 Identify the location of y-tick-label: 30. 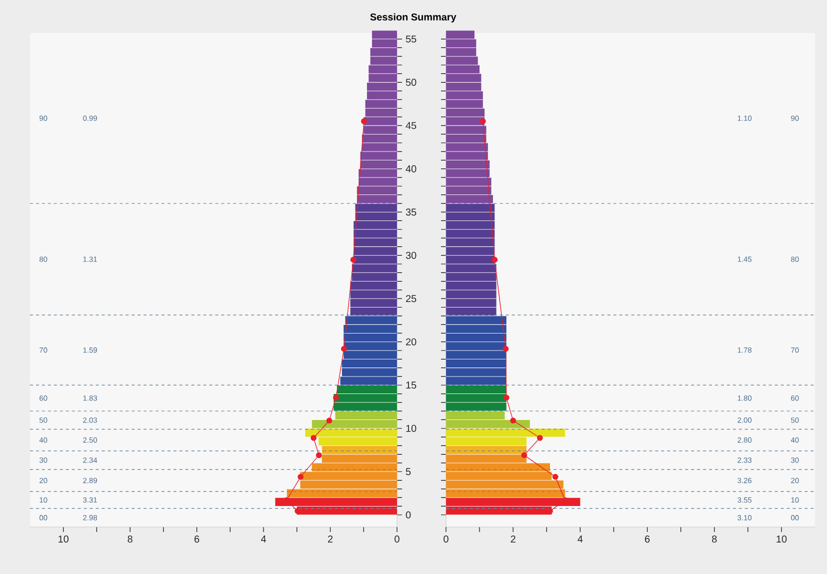
(411, 255).